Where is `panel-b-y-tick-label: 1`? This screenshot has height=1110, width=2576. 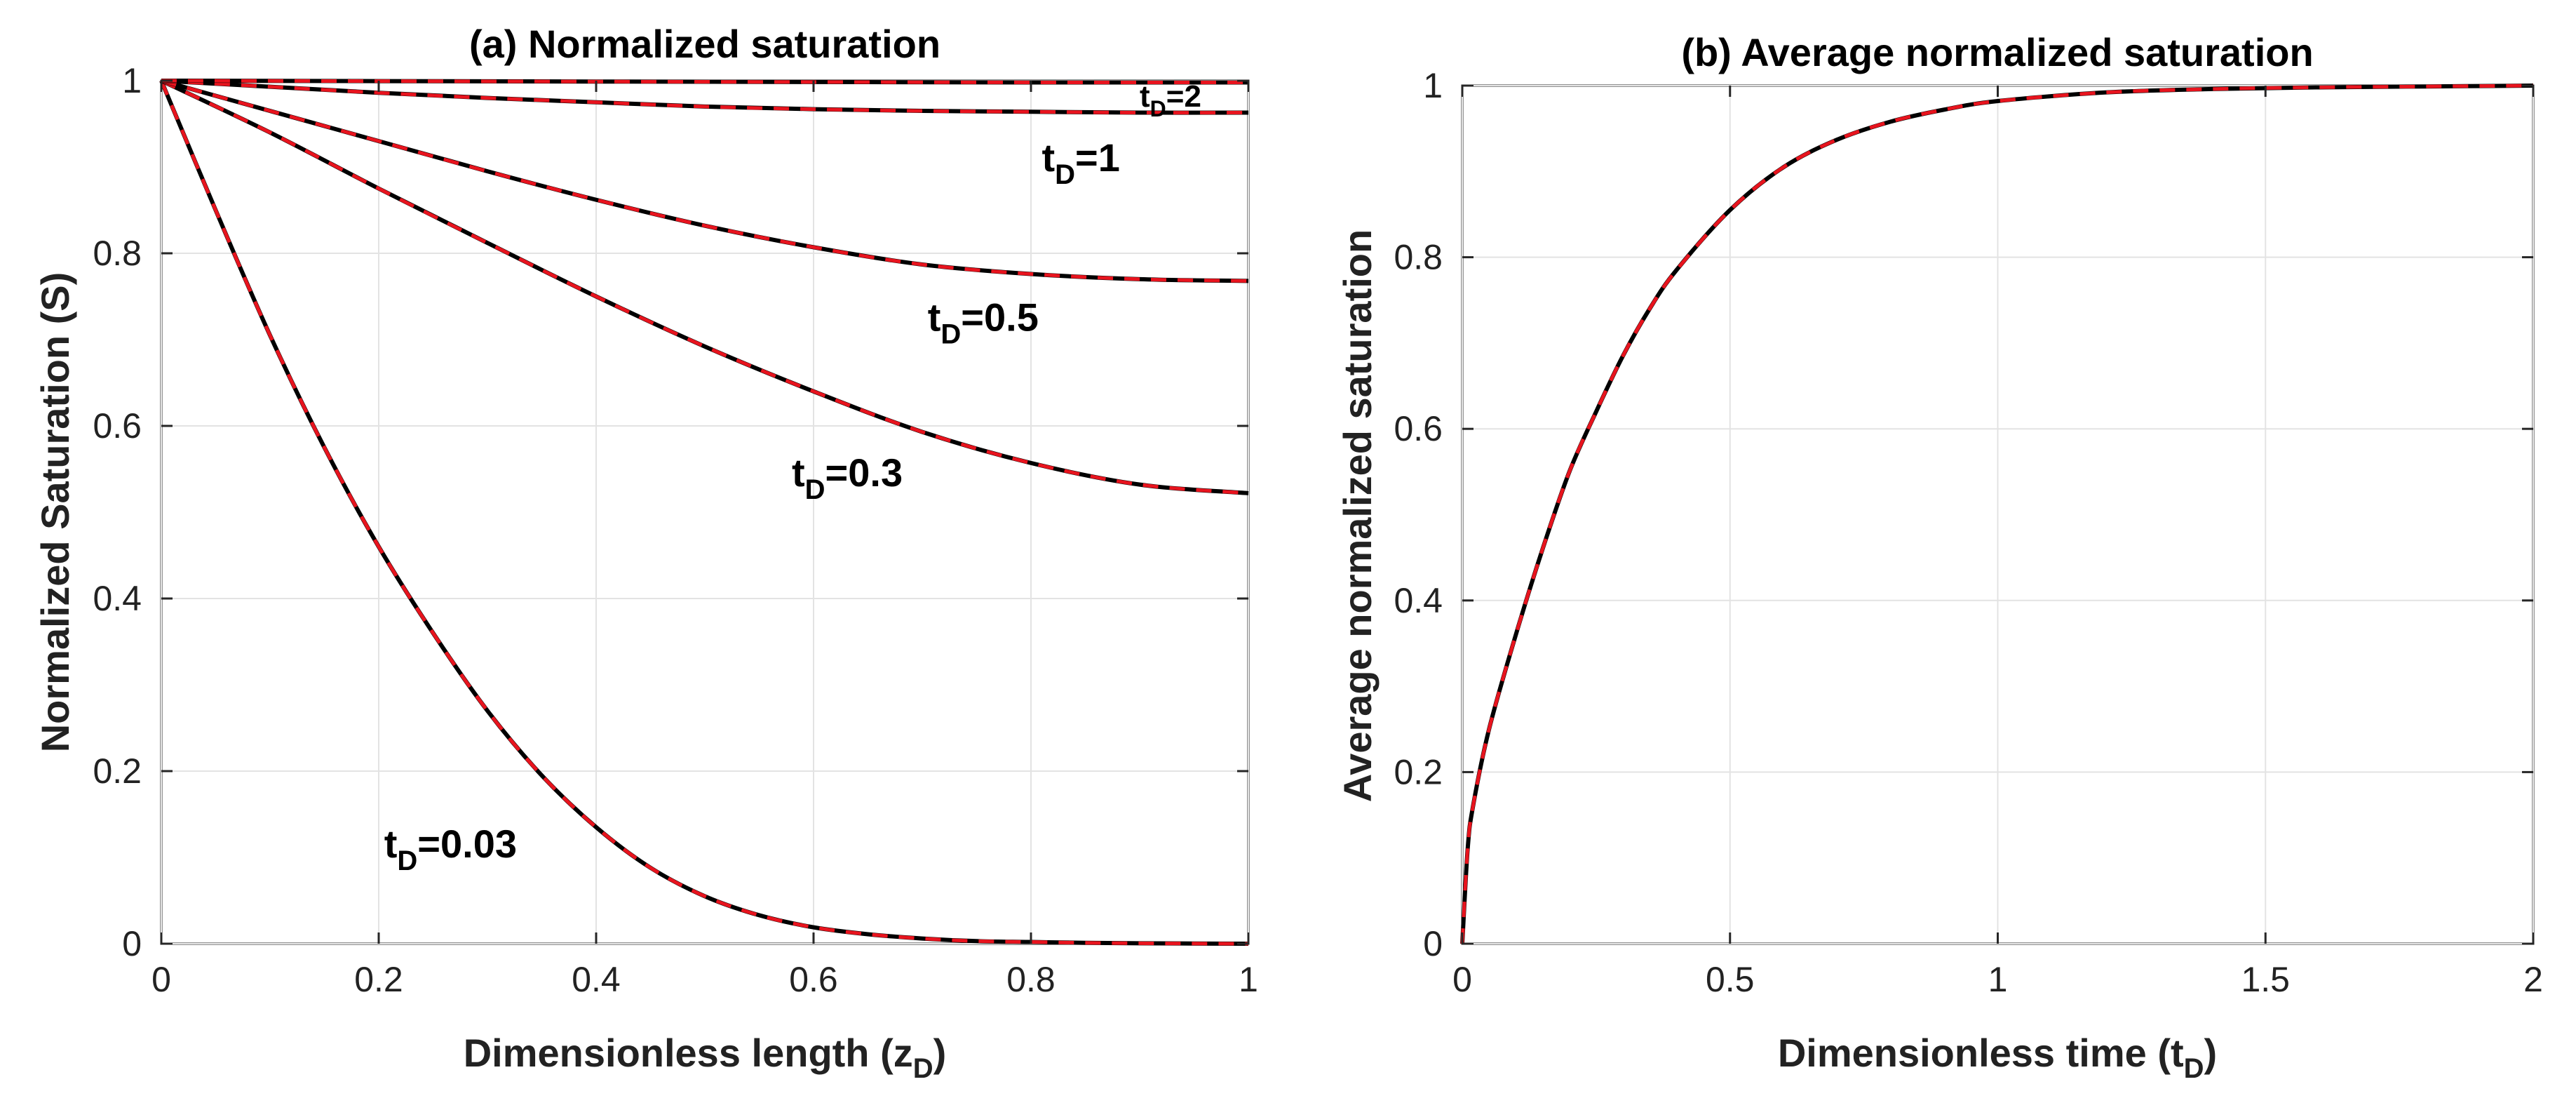
panel-b-y-tick-label: 1 is located at coordinates (1433, 85).